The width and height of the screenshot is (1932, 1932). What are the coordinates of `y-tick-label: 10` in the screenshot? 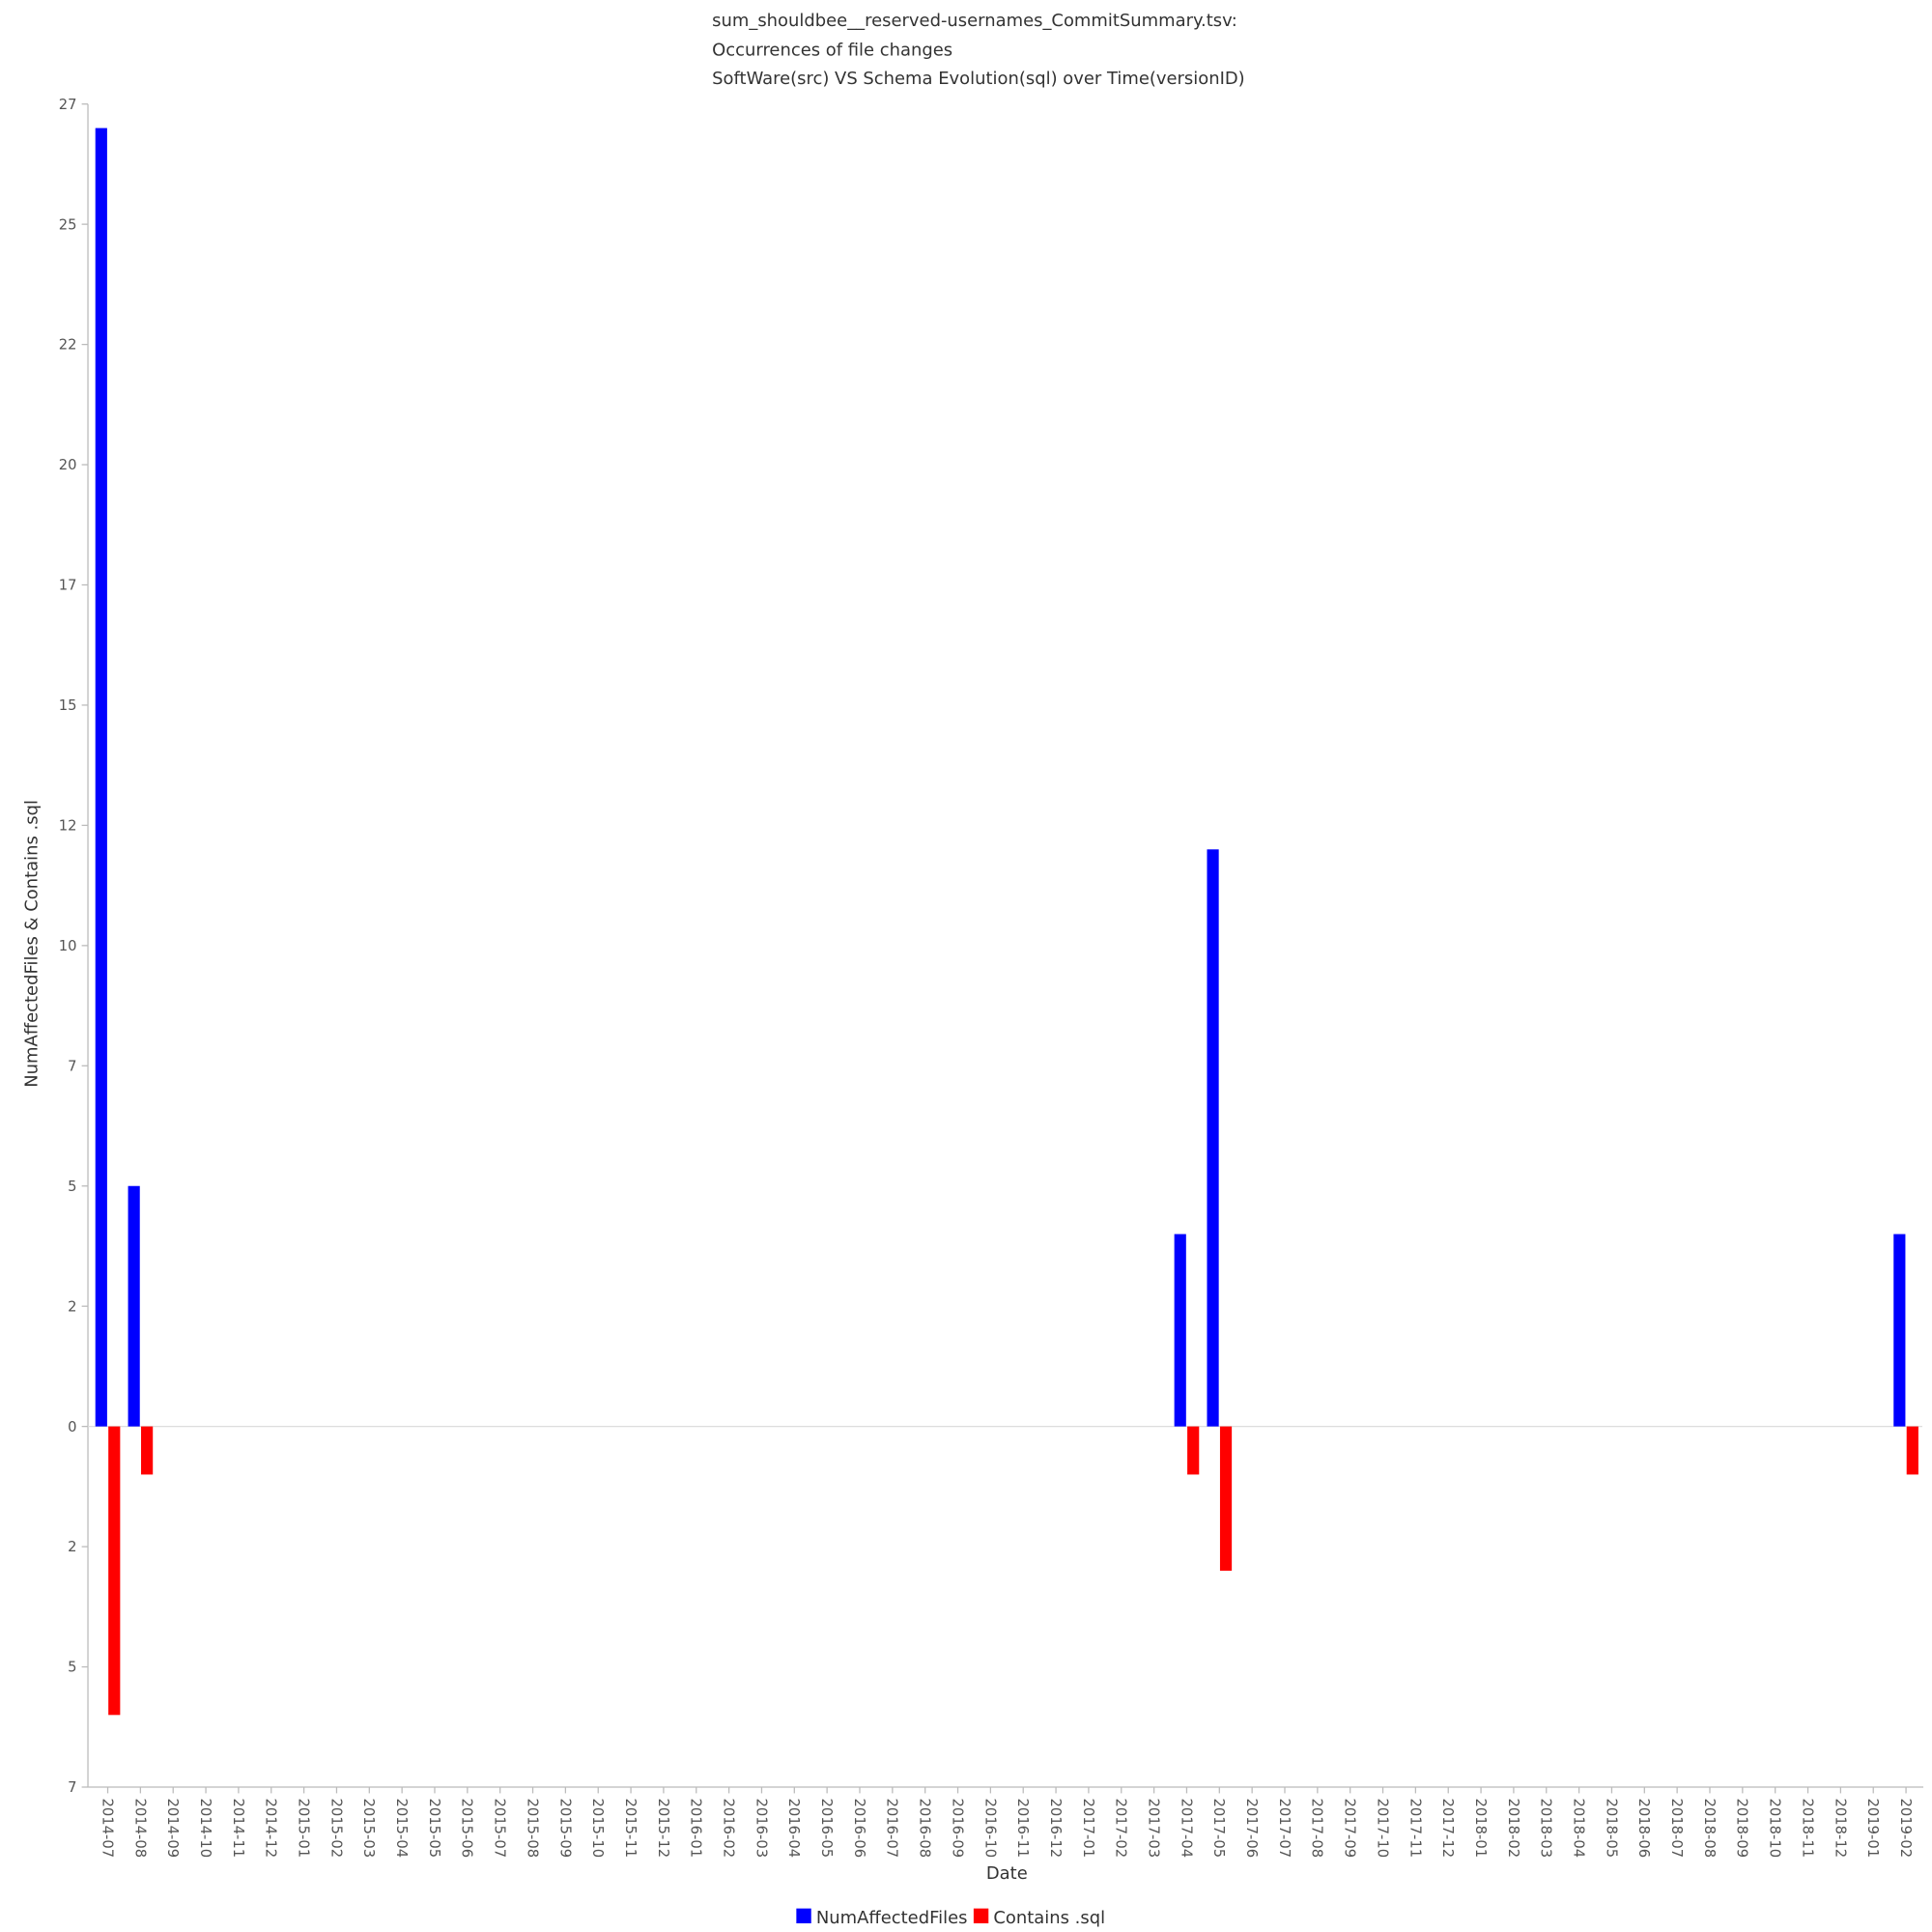 It's located at (68, 946).